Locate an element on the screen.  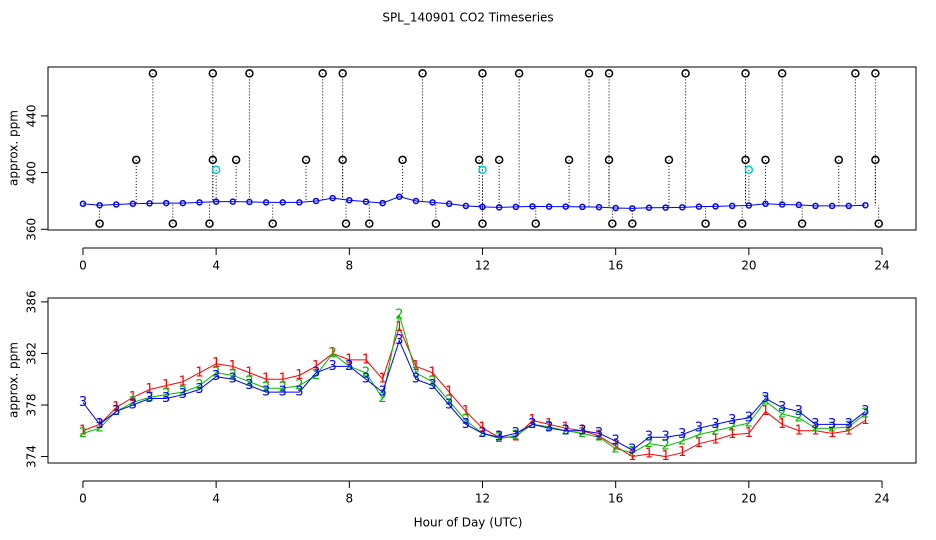
y-tick-label: 400 is located at coordinates (32, 172).